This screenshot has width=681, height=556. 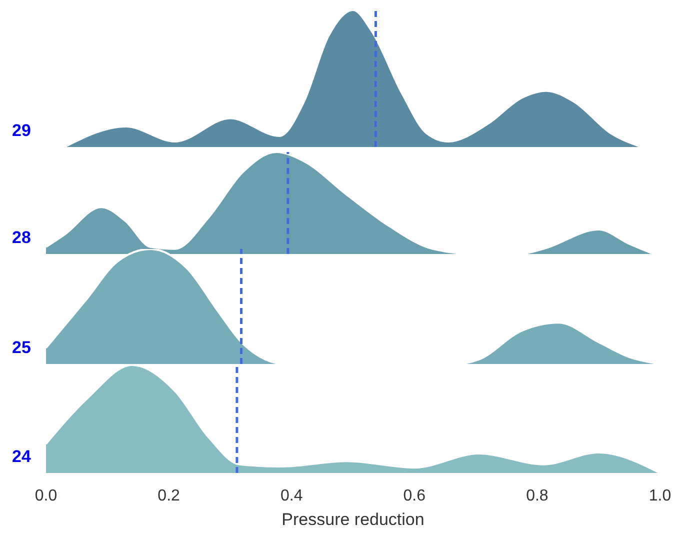 I want to click on x-tick-label: 0.0, so click(x=46, y=495).